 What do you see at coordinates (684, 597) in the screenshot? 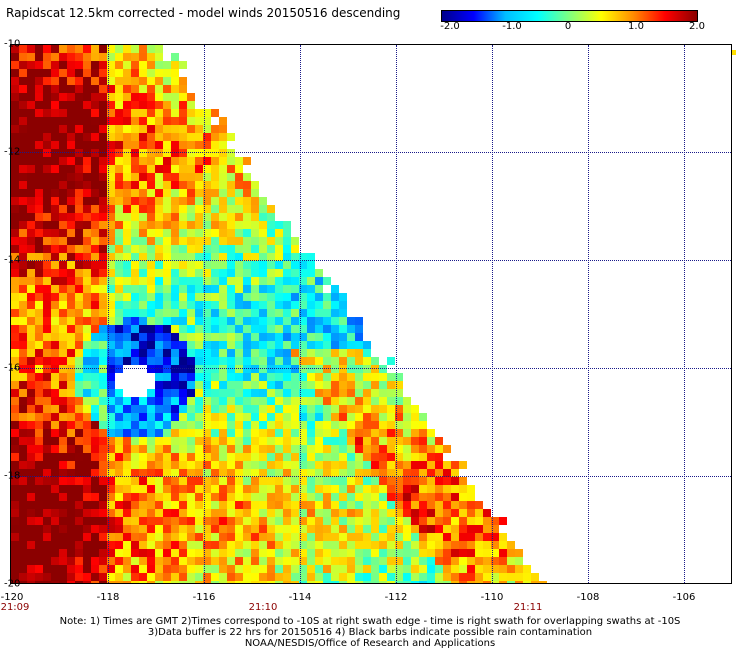
I see `longitude-label: -106` at bounding box center [684, 597].